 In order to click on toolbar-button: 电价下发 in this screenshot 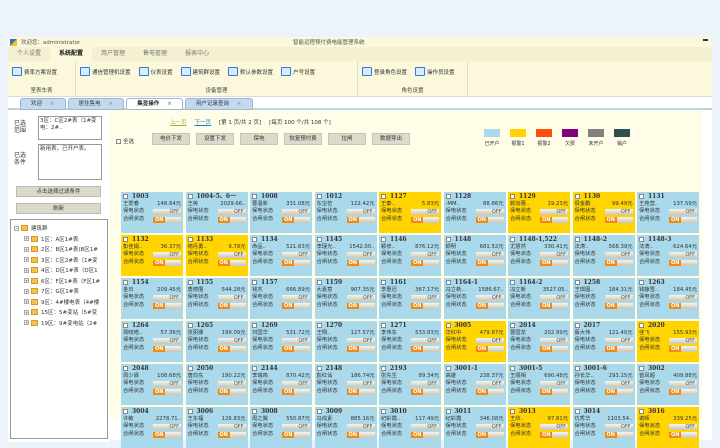, I will do `click(171, 139)`.